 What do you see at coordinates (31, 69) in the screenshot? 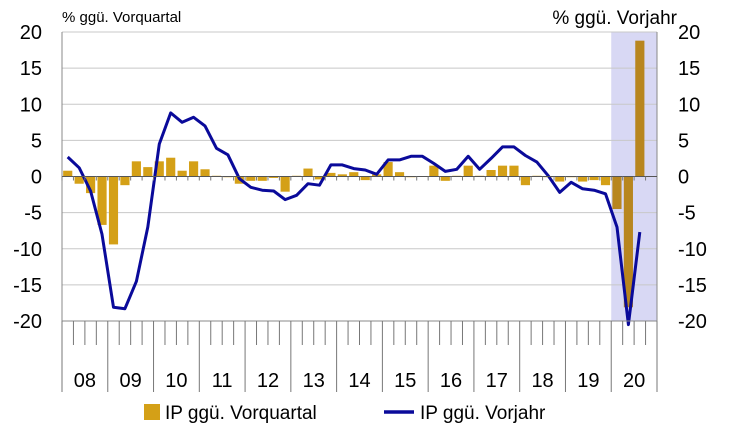
I see `left-tick-label: 15` at bounding box center [31, 69].